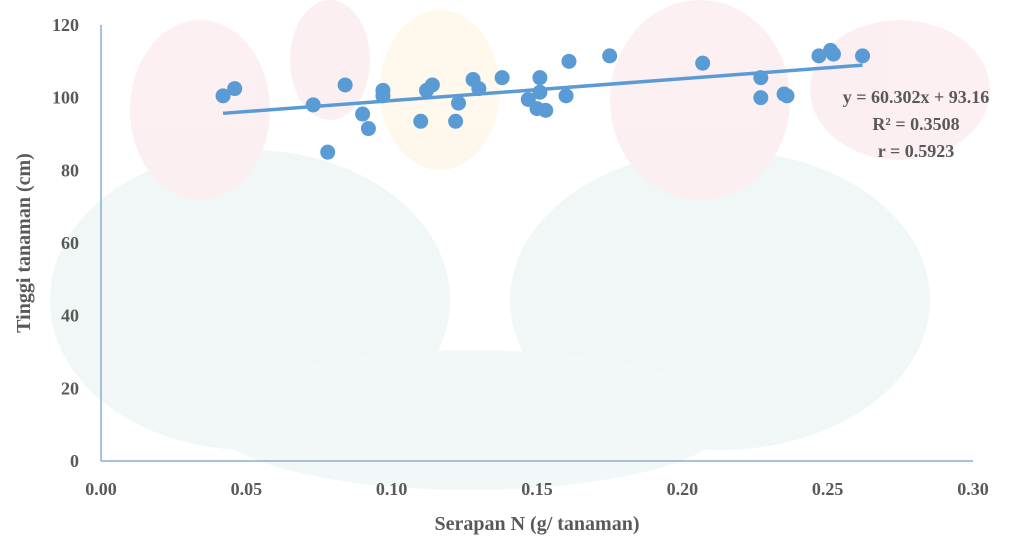 This screenshot has height=538, width=1020. I want to click on regression-equation: y = 60.302x + 93.16, so click(916, 97).